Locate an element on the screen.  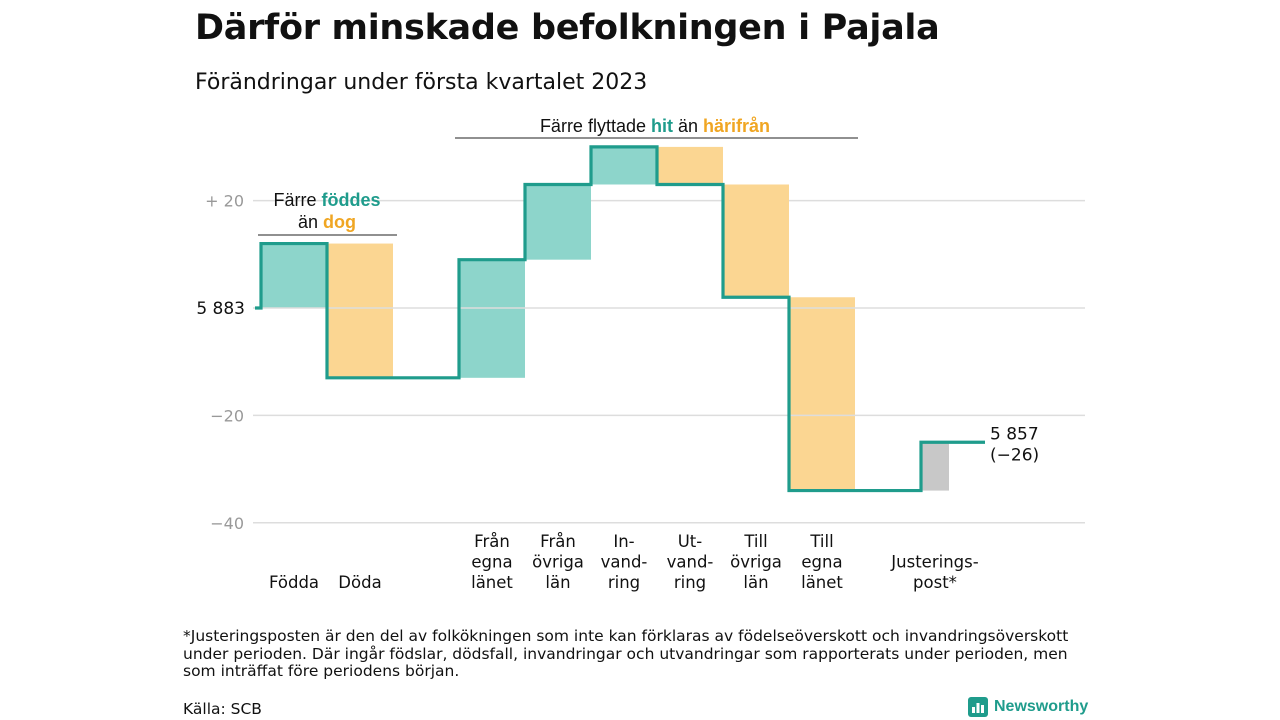
category-label: In- is located at coordinates (623, 541).